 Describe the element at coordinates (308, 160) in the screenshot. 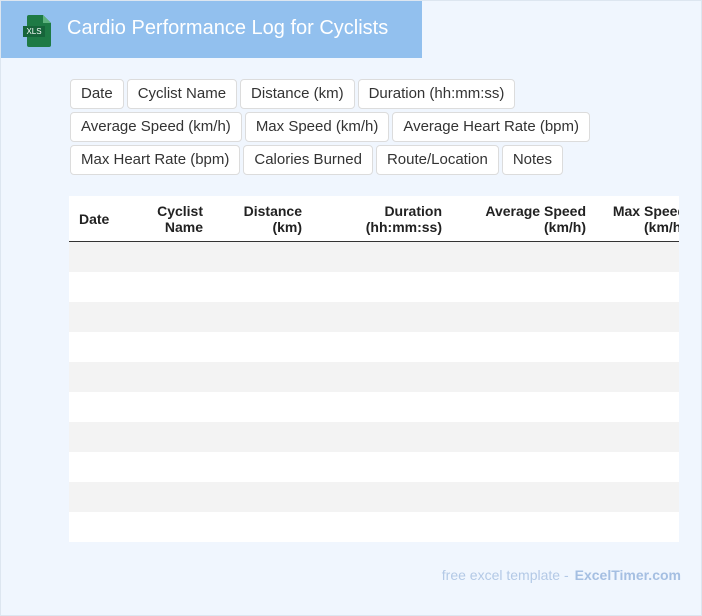

I see `field-tag: Calories Burned` at that location.